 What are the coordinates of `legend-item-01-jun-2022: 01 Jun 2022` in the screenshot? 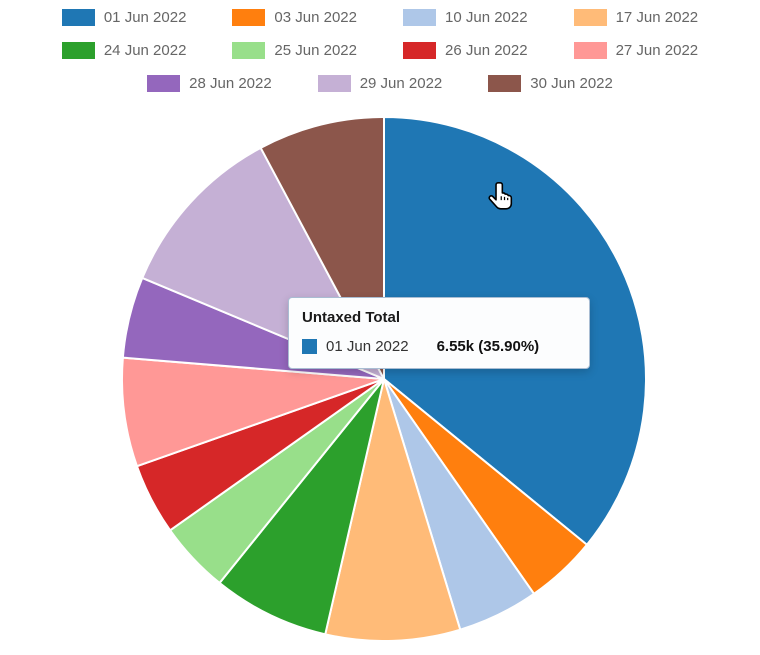 It's located at (124, 17).